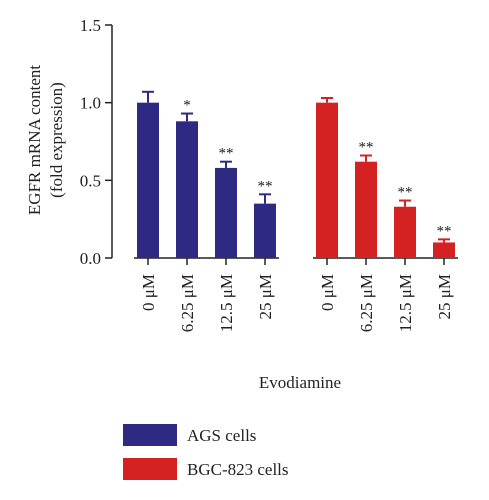  I want to click on y-axis-label-line2: (fold expression), so click(56, 140).